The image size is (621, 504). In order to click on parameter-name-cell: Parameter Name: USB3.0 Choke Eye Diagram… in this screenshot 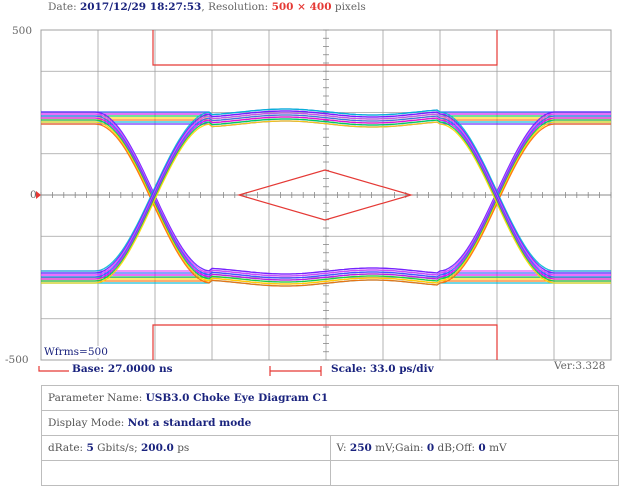, I will do `click(330, 398)`.